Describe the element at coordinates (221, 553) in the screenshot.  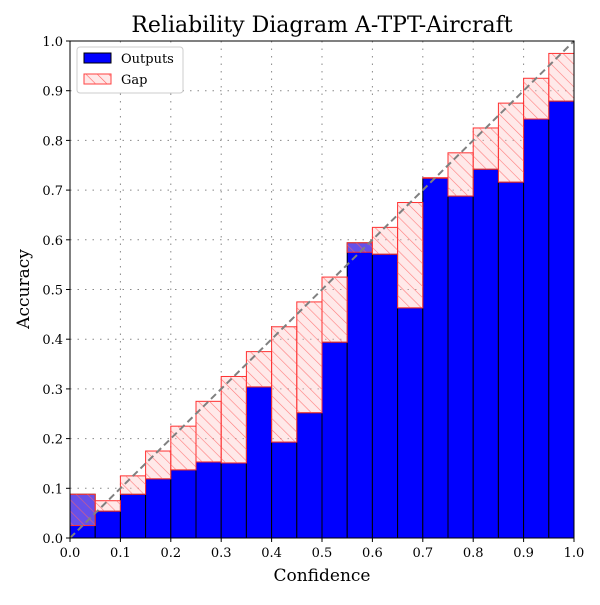
I see `x-tick-label: 0.3` at that location.